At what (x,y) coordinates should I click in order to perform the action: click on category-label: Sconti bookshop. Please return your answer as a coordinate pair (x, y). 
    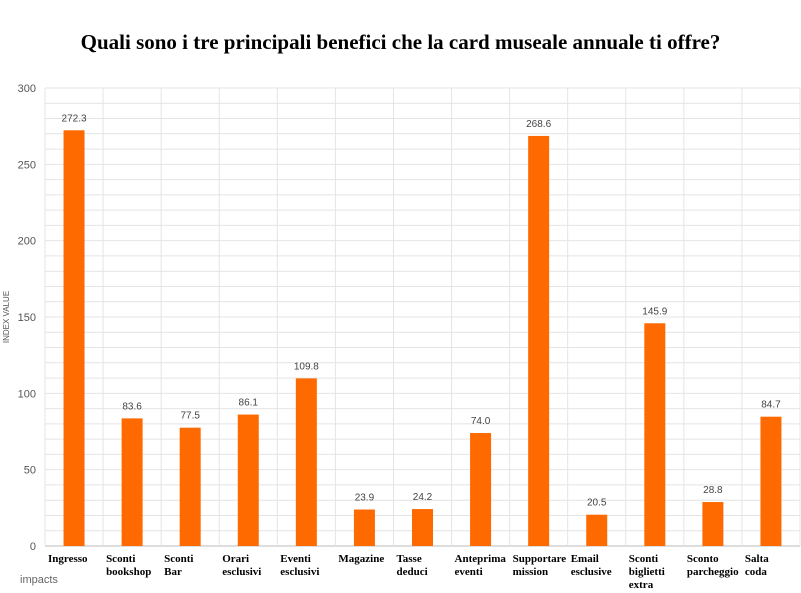
    Looking at the image, I should click on (128, 565).